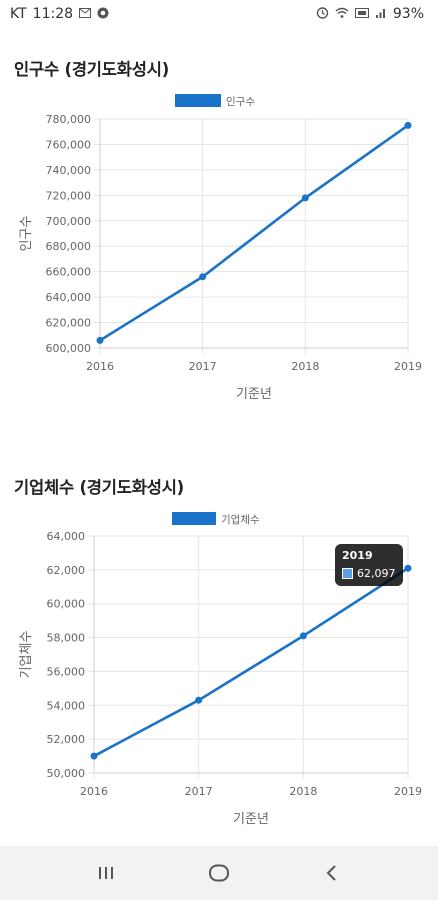 This screenshot has width=438, height=900. I want to click on tooltip-row: 62,097, so click(369, 573).